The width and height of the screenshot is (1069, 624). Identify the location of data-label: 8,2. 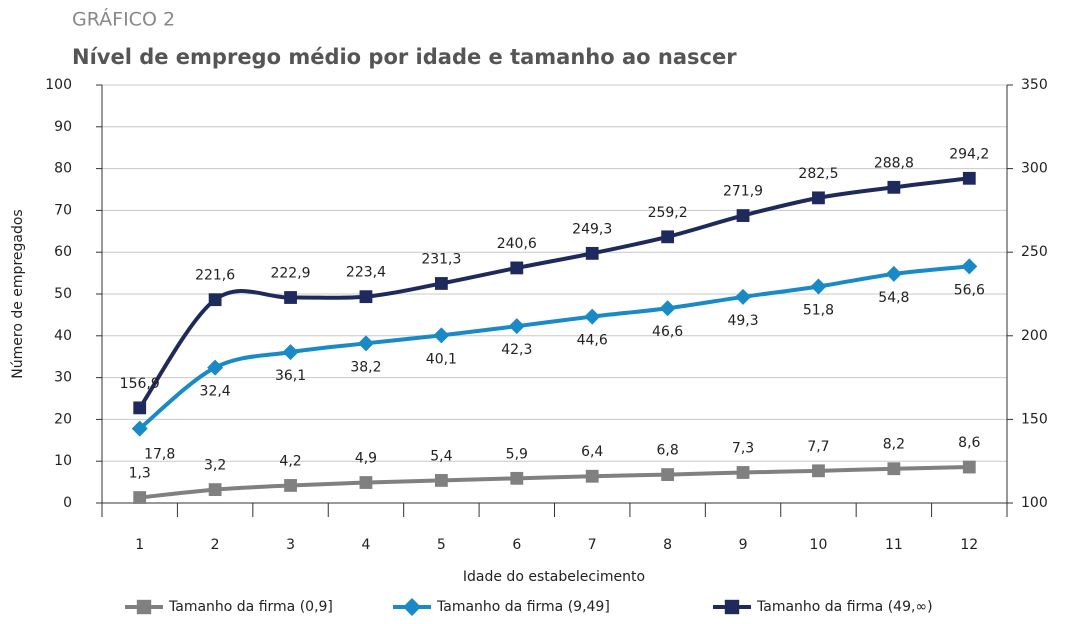
(894, 445).